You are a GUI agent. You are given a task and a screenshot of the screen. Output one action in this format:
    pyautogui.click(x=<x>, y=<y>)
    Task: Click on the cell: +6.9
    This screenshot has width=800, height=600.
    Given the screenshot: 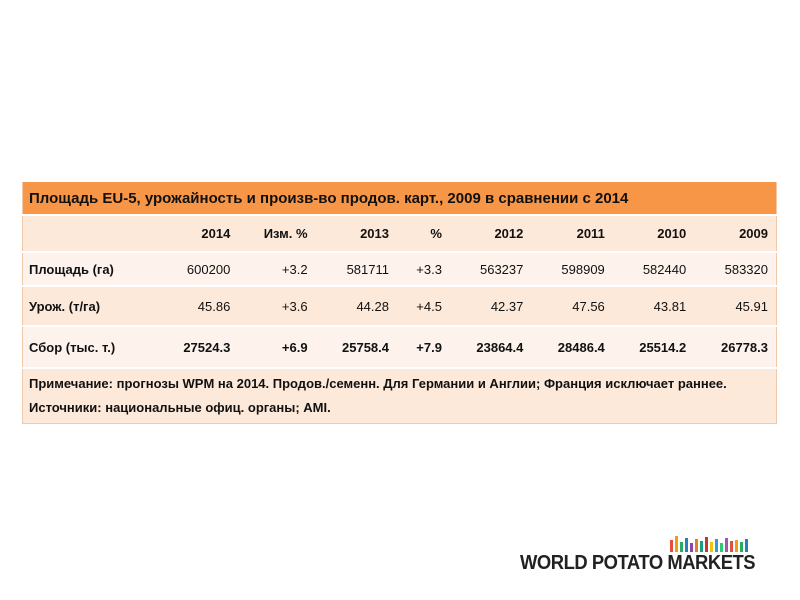 What is the action you would take?
    pyautogui.click(x=277, y=346)
    